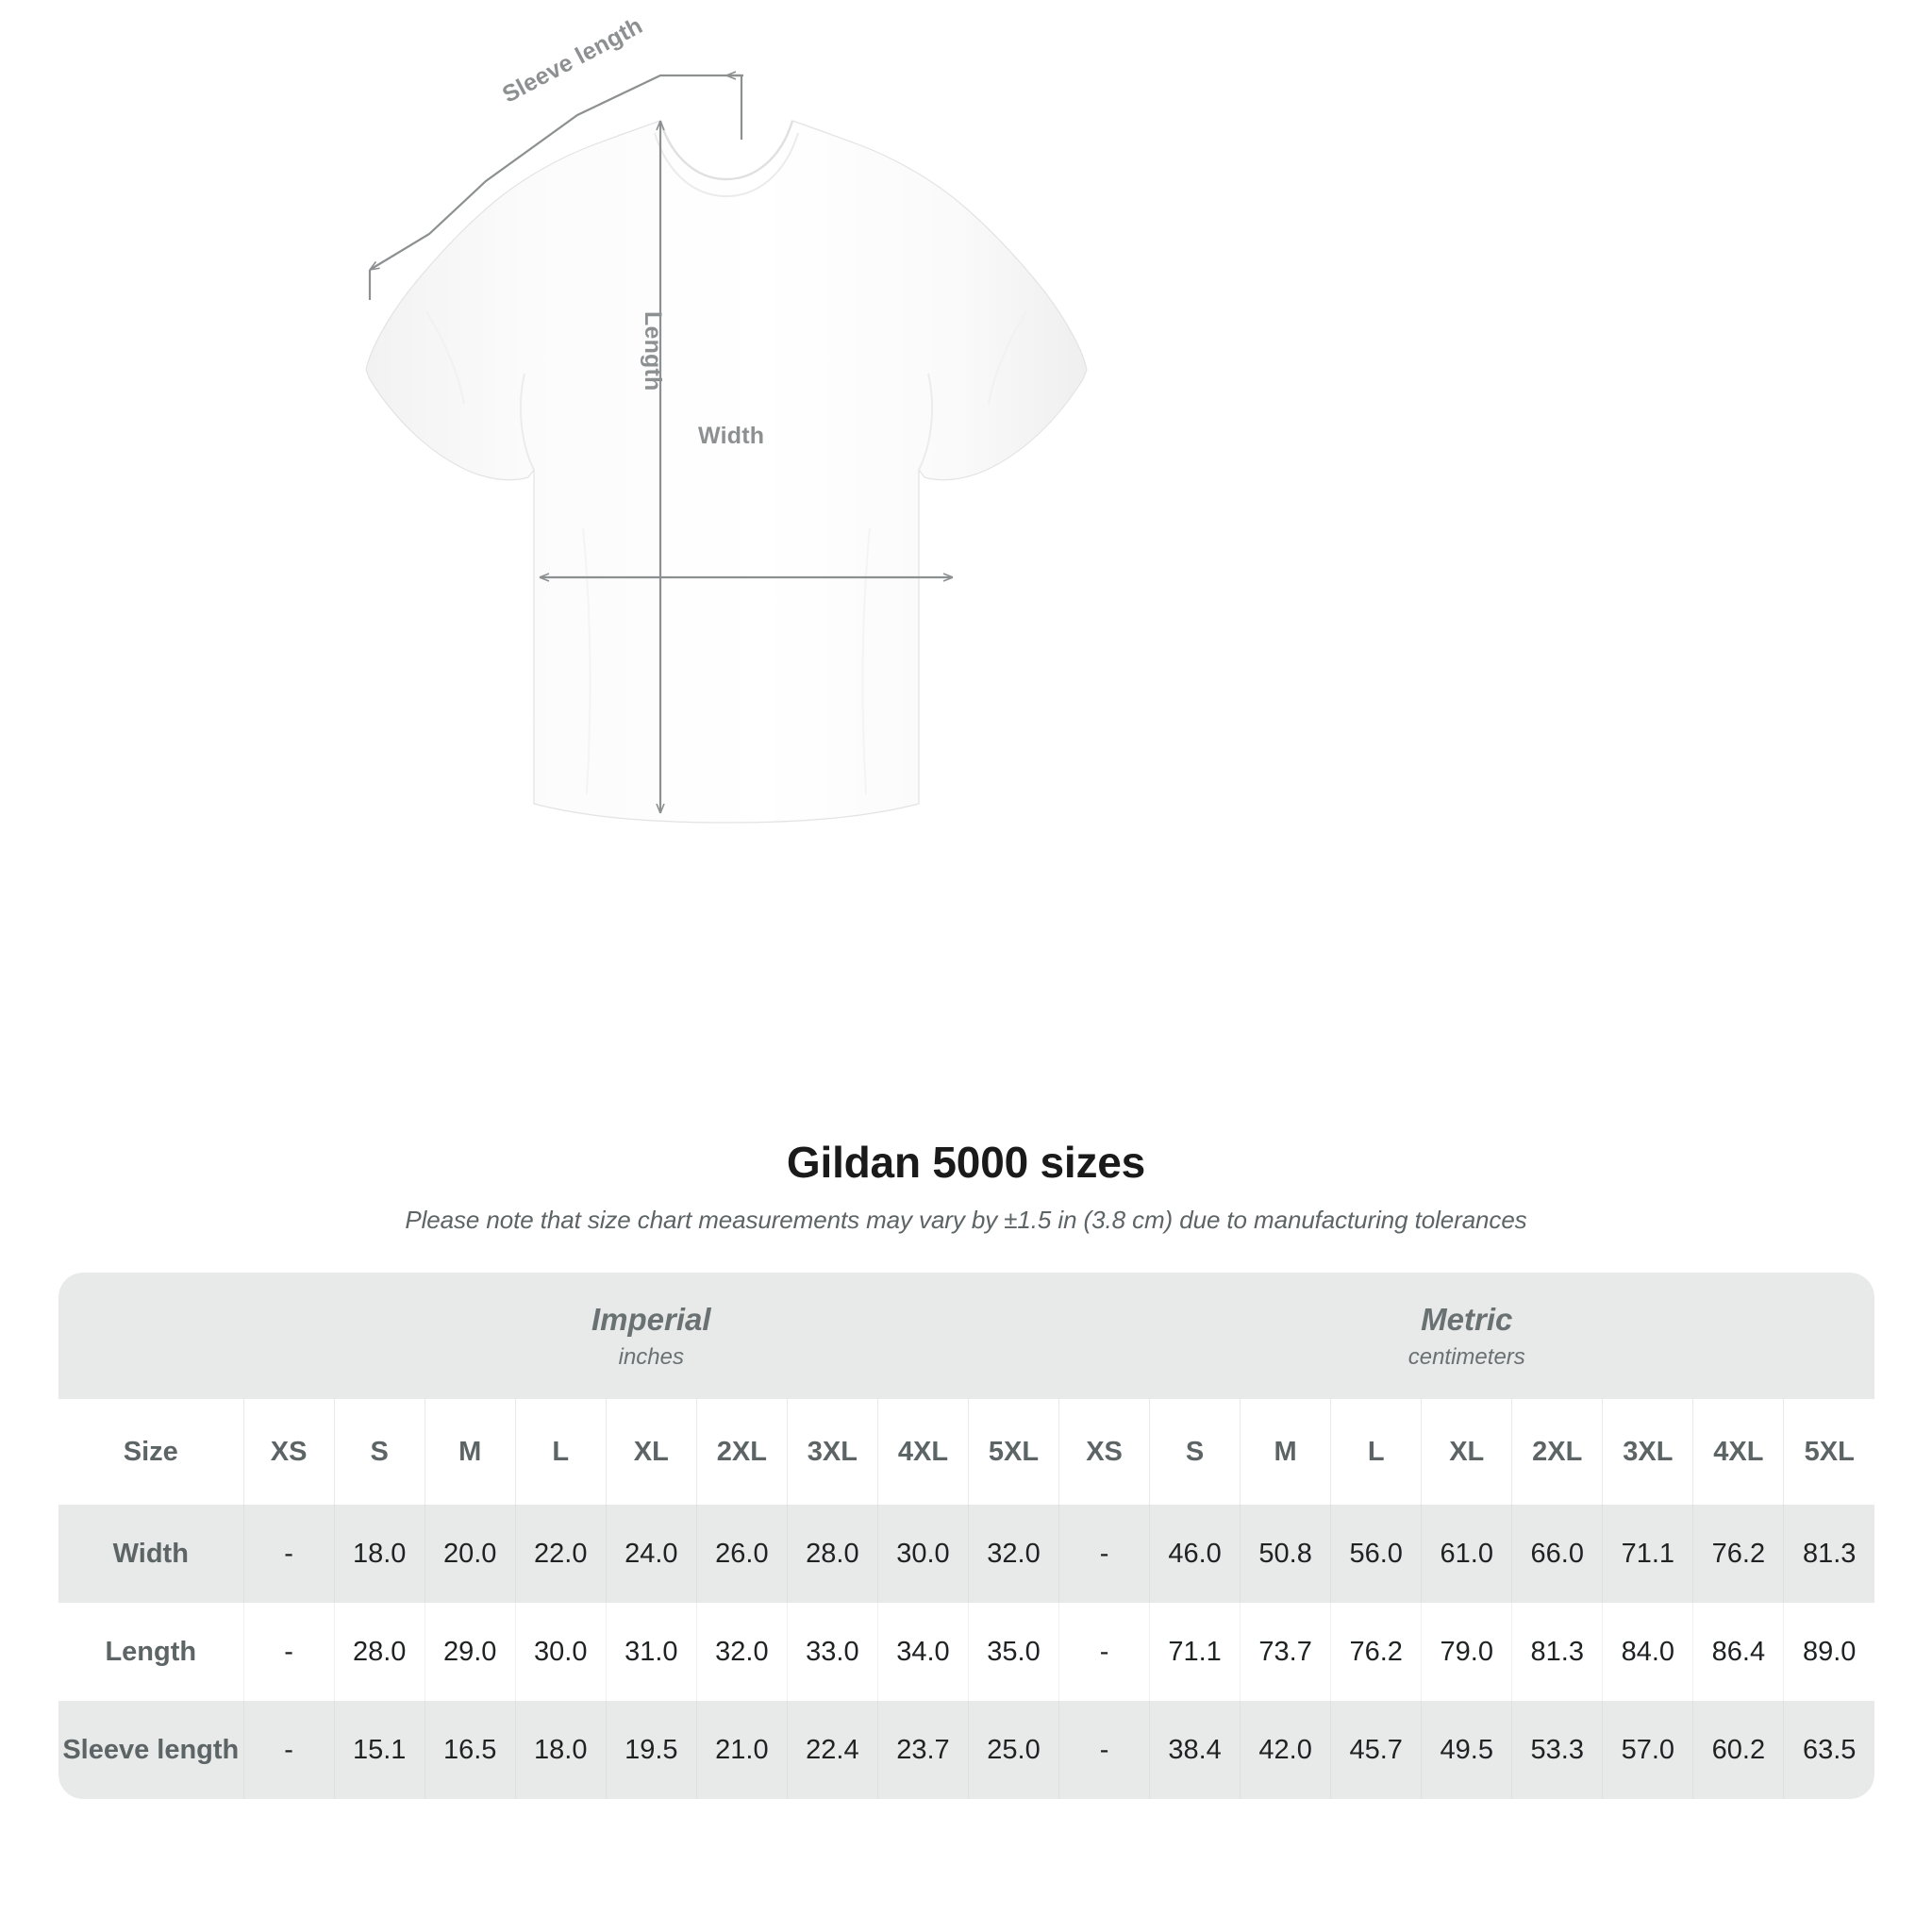  Describe the element at coordinates (922, 1452) in the screenshot. I see `size-header-imperial-4xl: 4XL` at that location.